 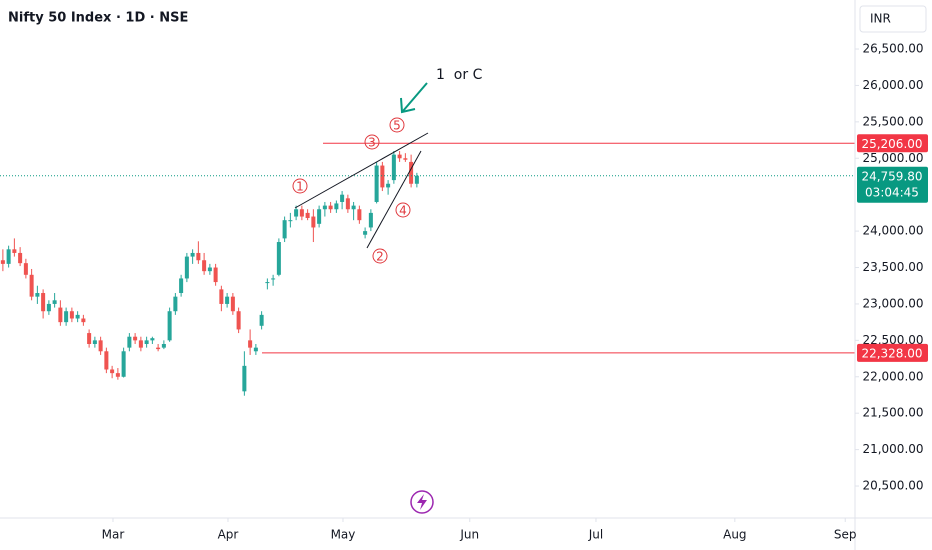 I want to click on lightning-icon, so click(x=422, y=502).